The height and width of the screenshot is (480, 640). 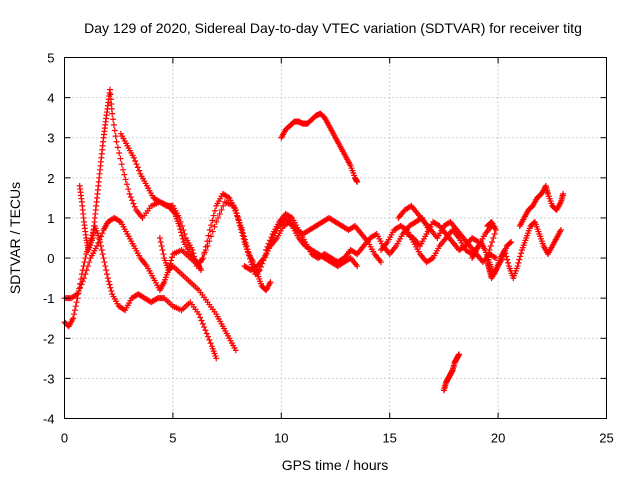 What do you see at coordinates (50, 138) in the screenshot?
I see `y-tick-label: 3` at bounding box center [50, 138].